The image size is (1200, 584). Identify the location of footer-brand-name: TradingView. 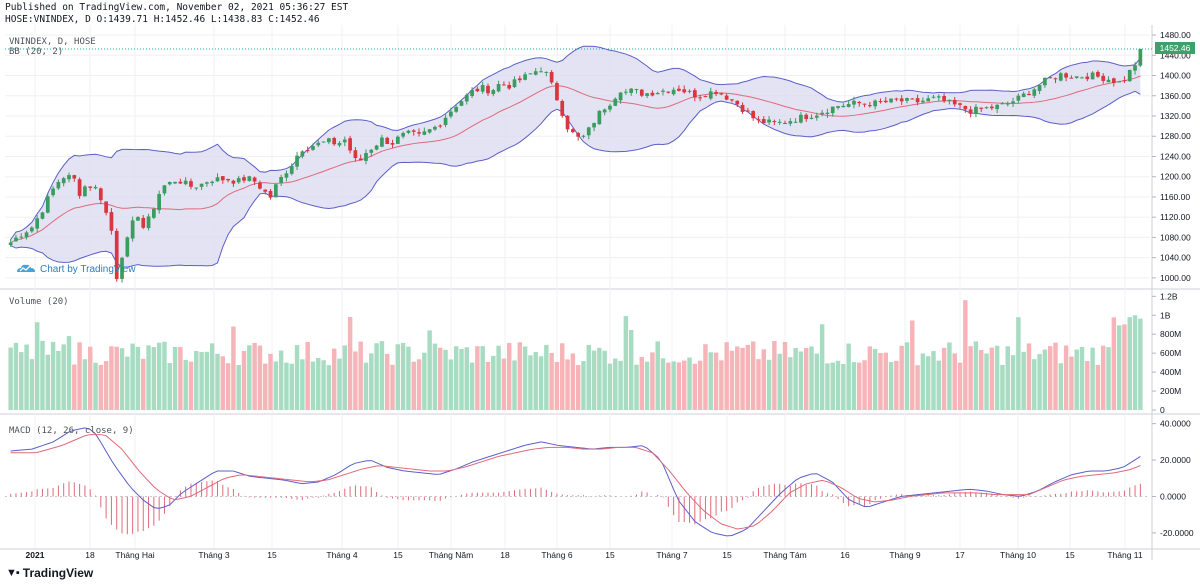
(58, 573).